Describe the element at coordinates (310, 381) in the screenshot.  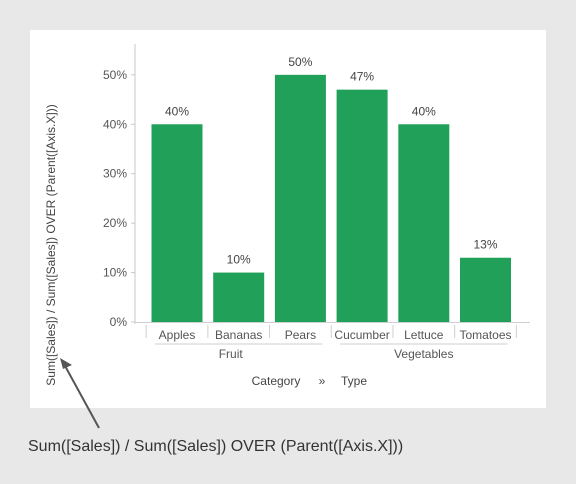
I see `x-axis-title: Category » Type` at that location.